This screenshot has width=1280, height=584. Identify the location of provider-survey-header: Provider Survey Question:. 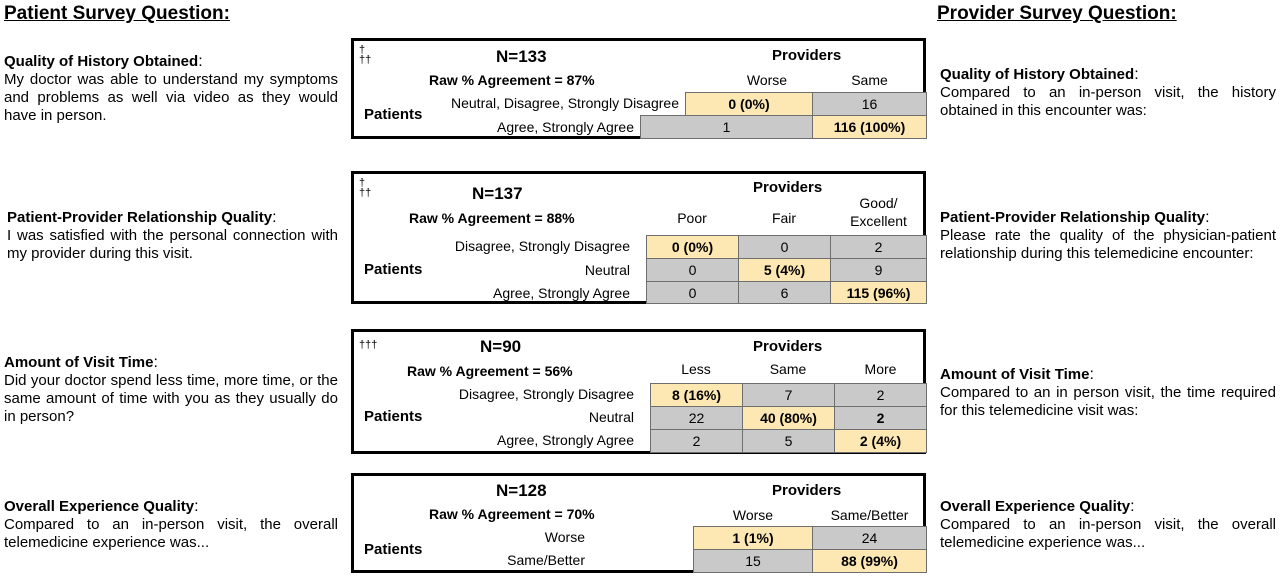
(1057, 13).